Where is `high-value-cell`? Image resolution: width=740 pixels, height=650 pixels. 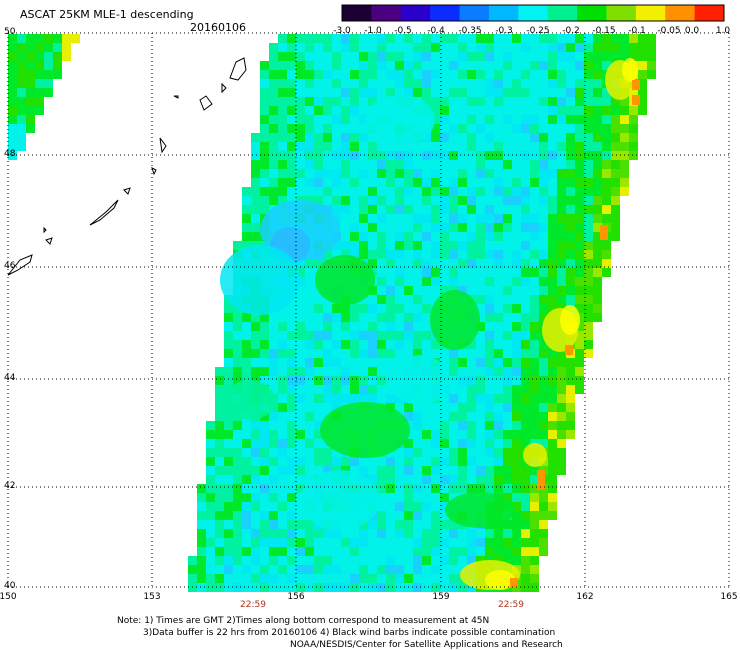 high-value-cell is located at coordinates (569, 350).